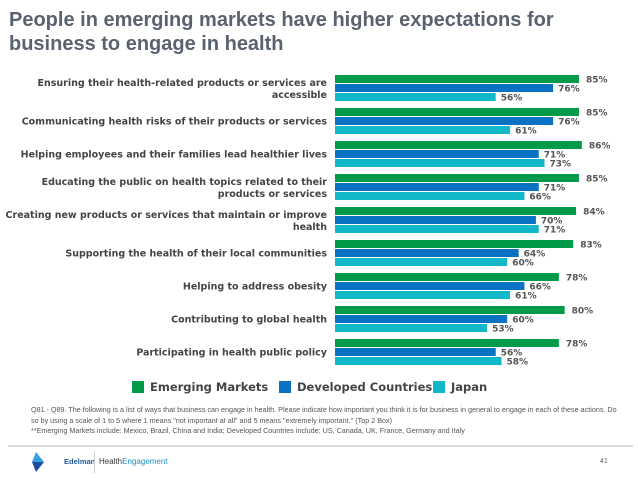 Image resolution: width=638 pixels, height=478 pixels. Describe the element at coordinates (38, 462) in the screenshot. I see `edelman-logo-icon` at that location.